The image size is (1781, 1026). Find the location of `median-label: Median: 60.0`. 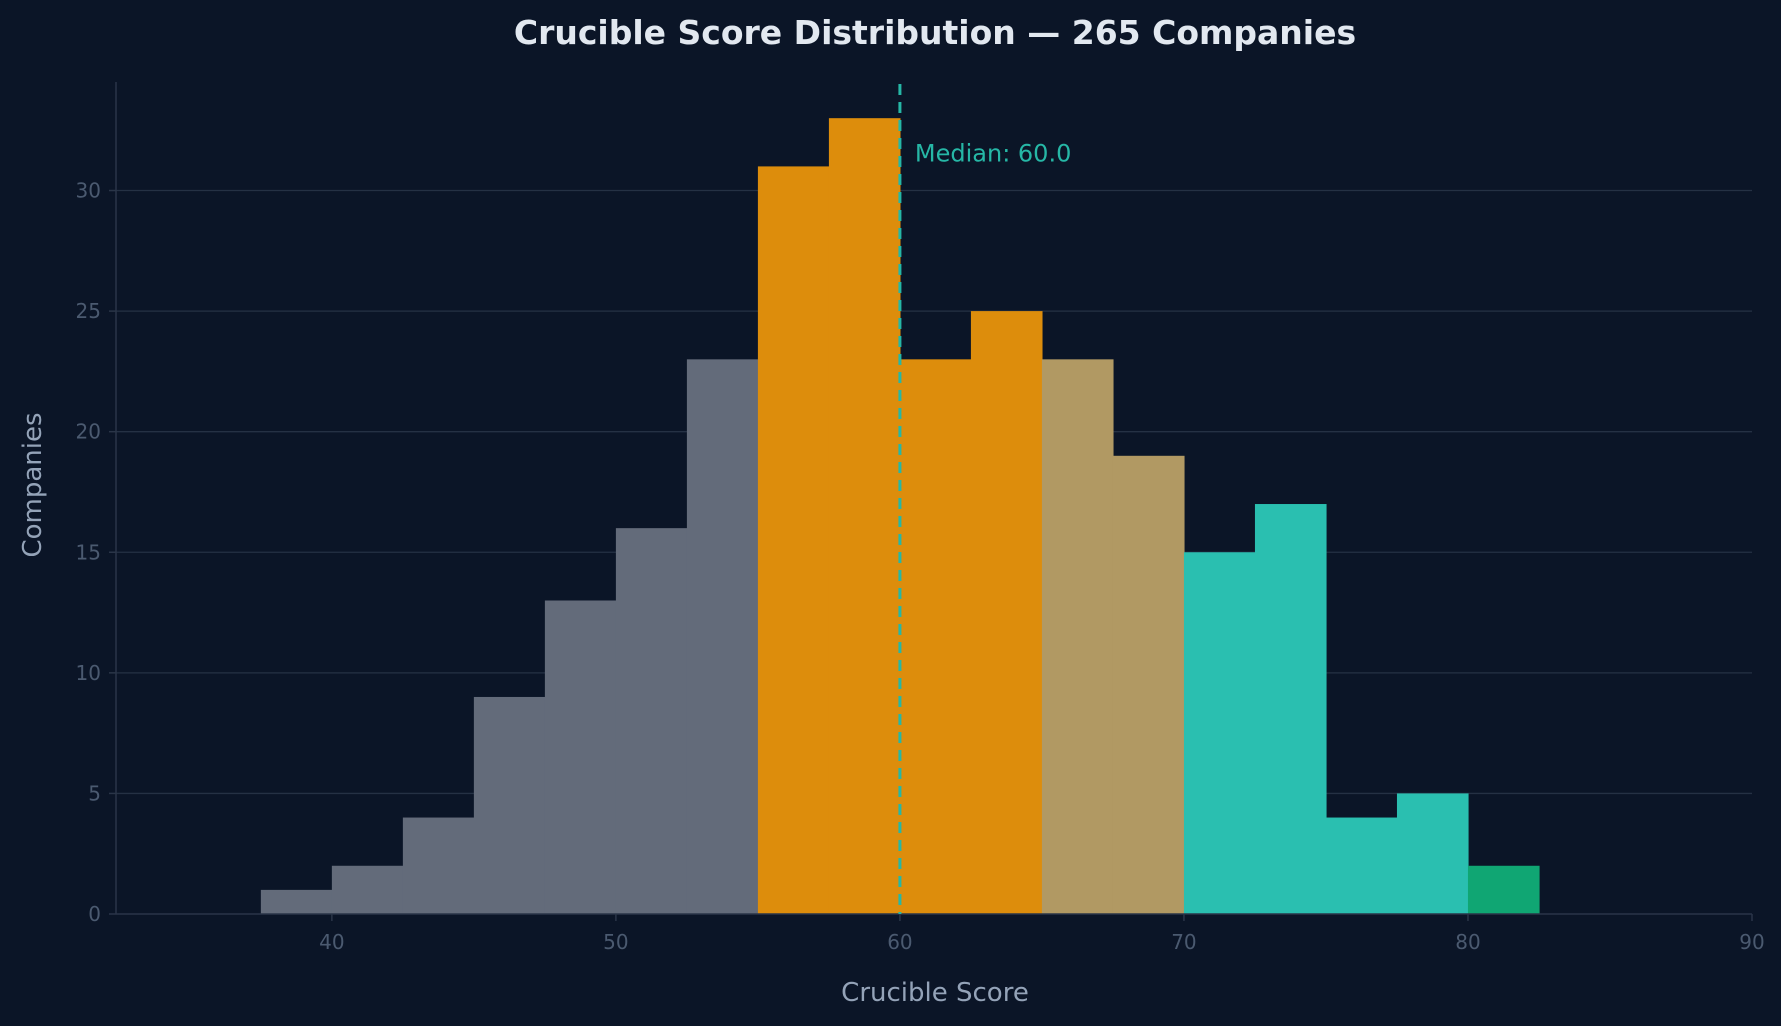

median-label: Median: 60.0 is located at coordinates (993, 154).